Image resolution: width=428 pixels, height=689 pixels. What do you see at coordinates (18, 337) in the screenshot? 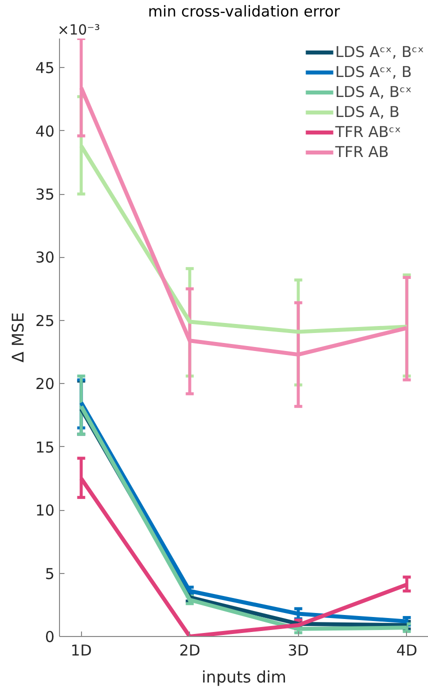
I see `y-axis-title: Δ MSE` at bounding box center [18, 337].